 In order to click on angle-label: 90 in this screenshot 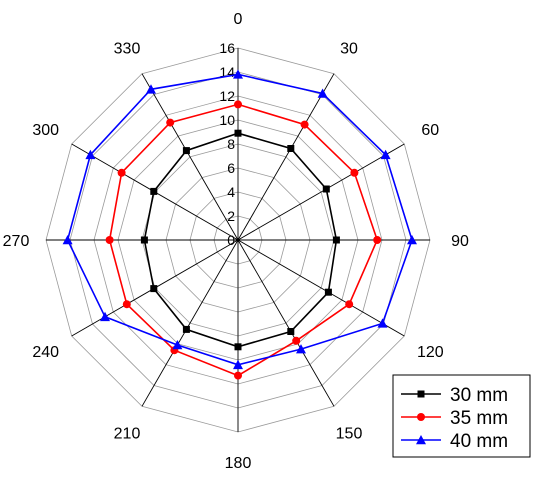, I will do `click(460, 241)`.